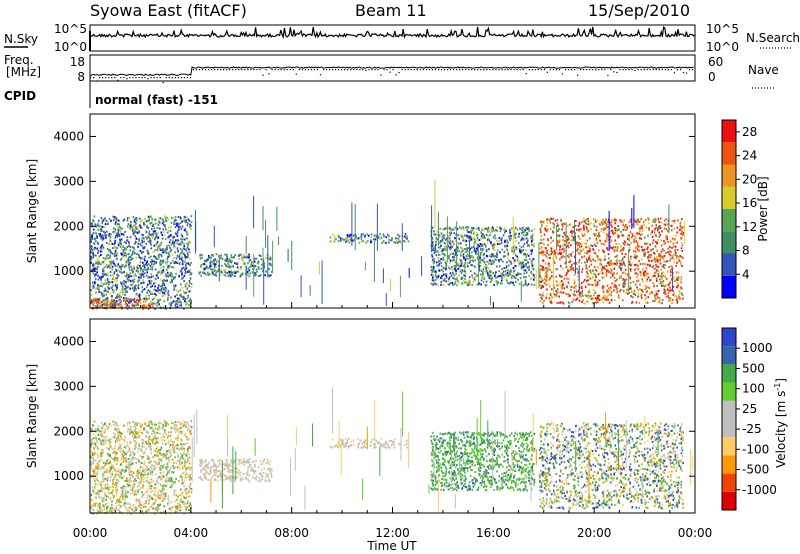  What do you see at coordinates (391, 75) in the screenshot?
I see `freq-trace` at bounding box center [391, 75].